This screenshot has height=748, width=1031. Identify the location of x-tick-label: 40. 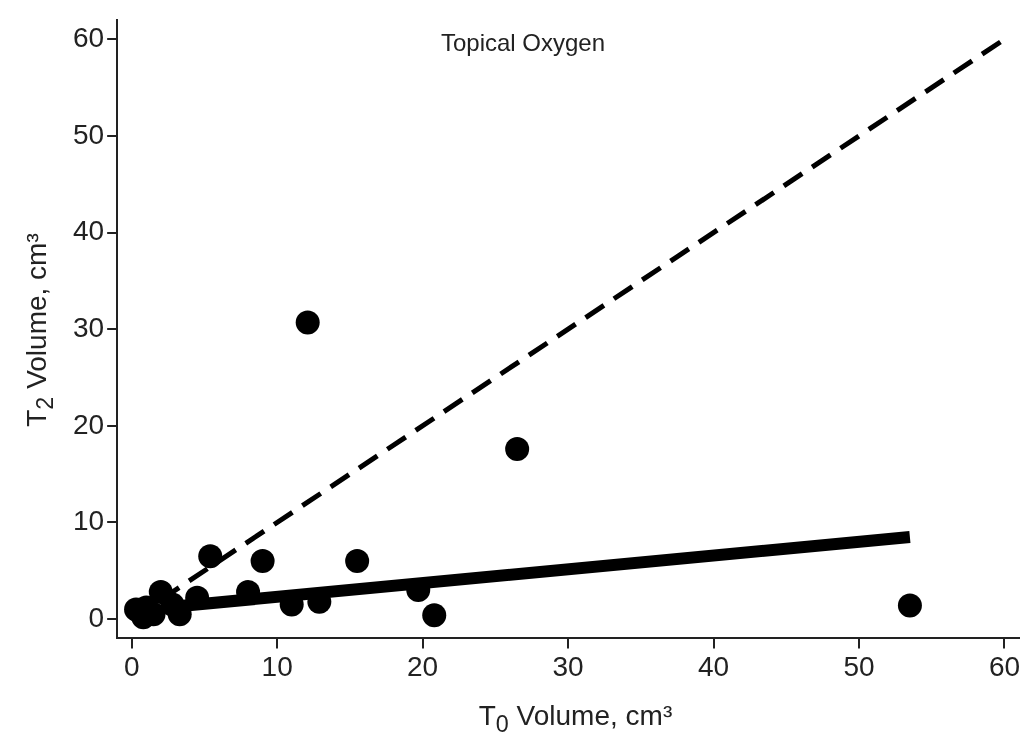
(713, 666).